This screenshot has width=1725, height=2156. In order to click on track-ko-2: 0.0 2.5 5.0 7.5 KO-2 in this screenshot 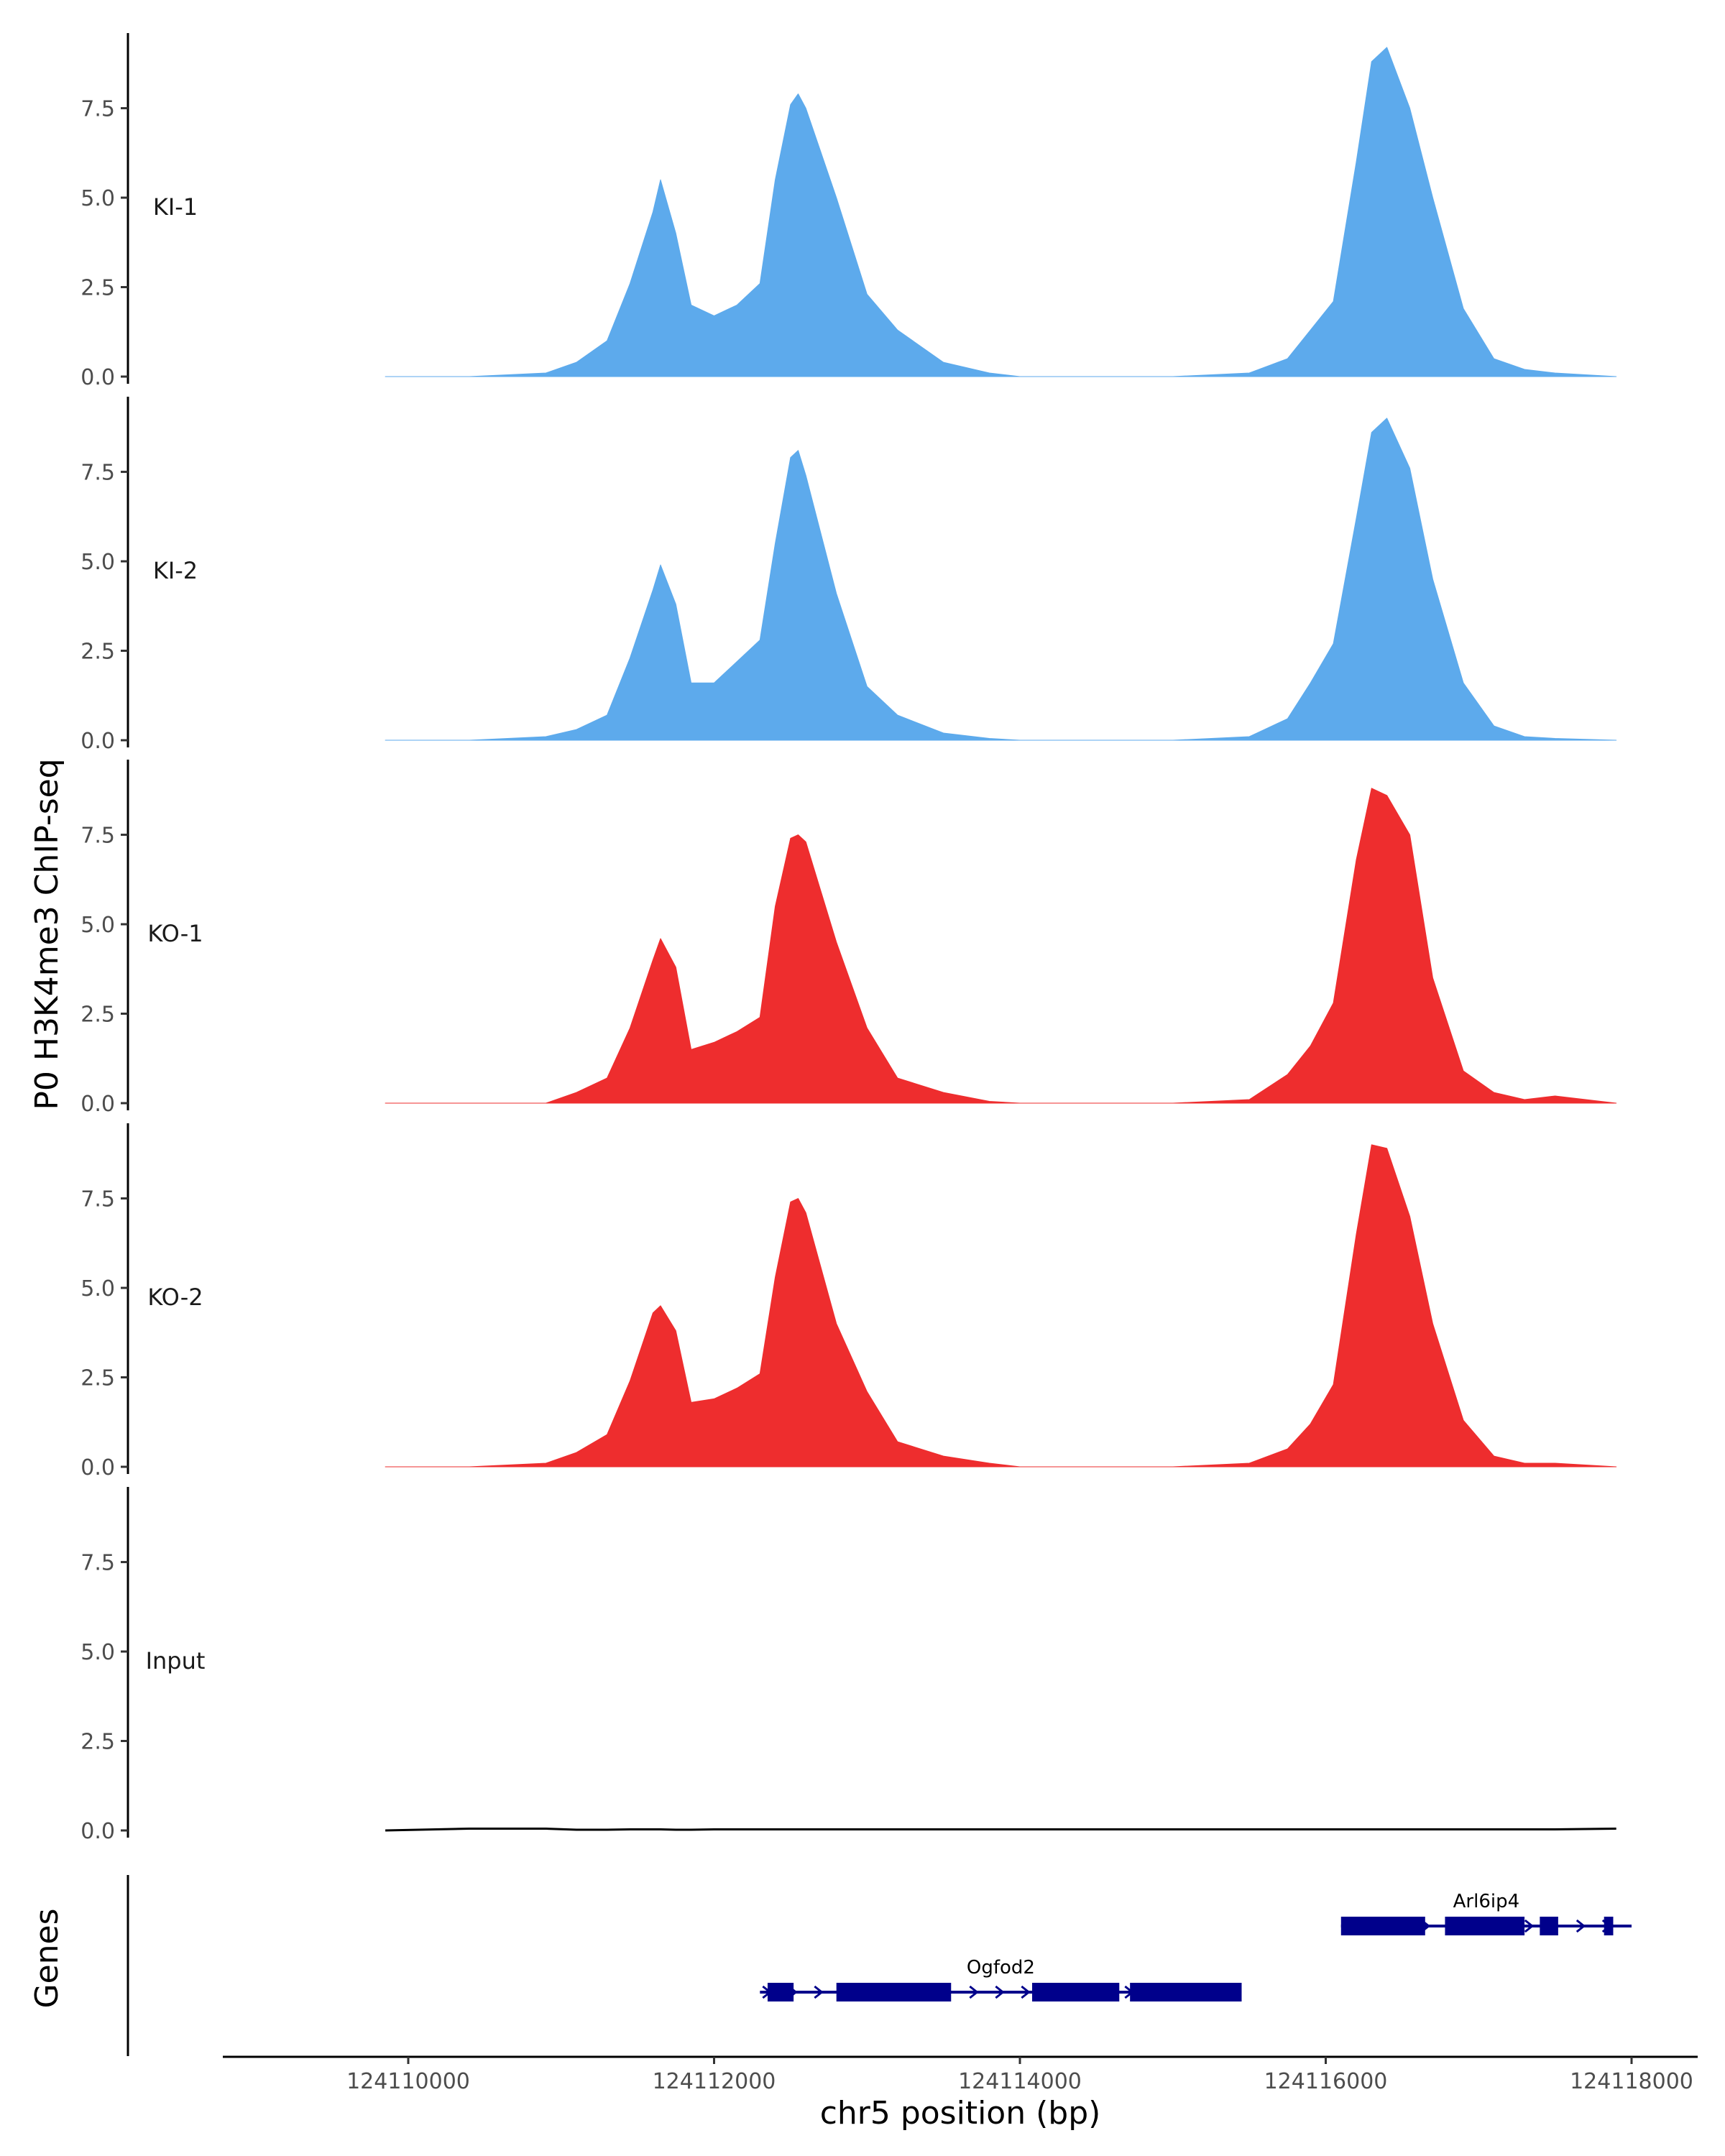, I will do `click(848, 1301)`.